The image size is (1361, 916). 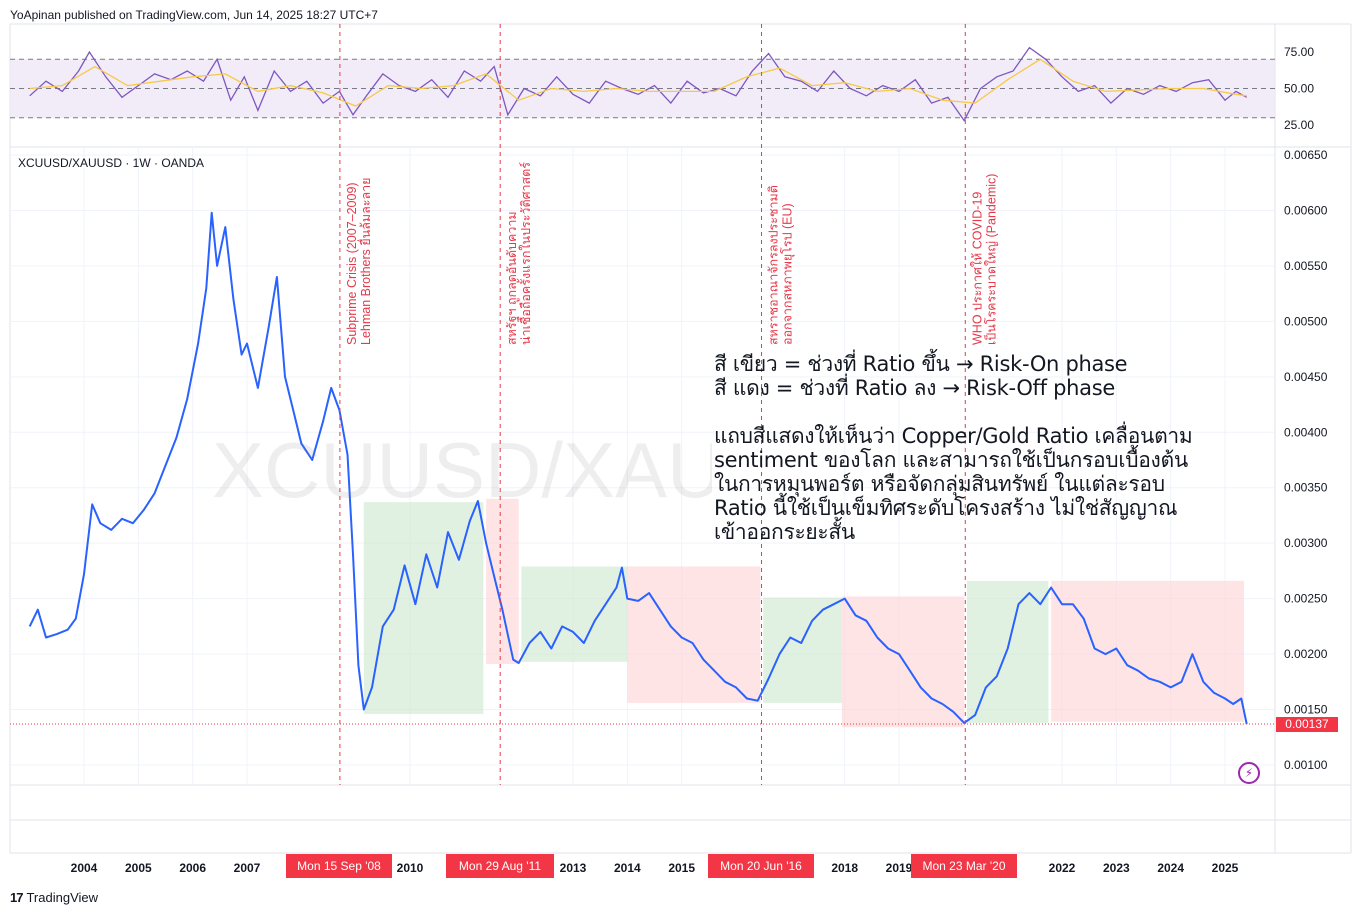 What do you see at coordinates (1299, 89) in the screenshot?
I see `rsi-tick-label: 50.00` at bounding box center [1299, 89].